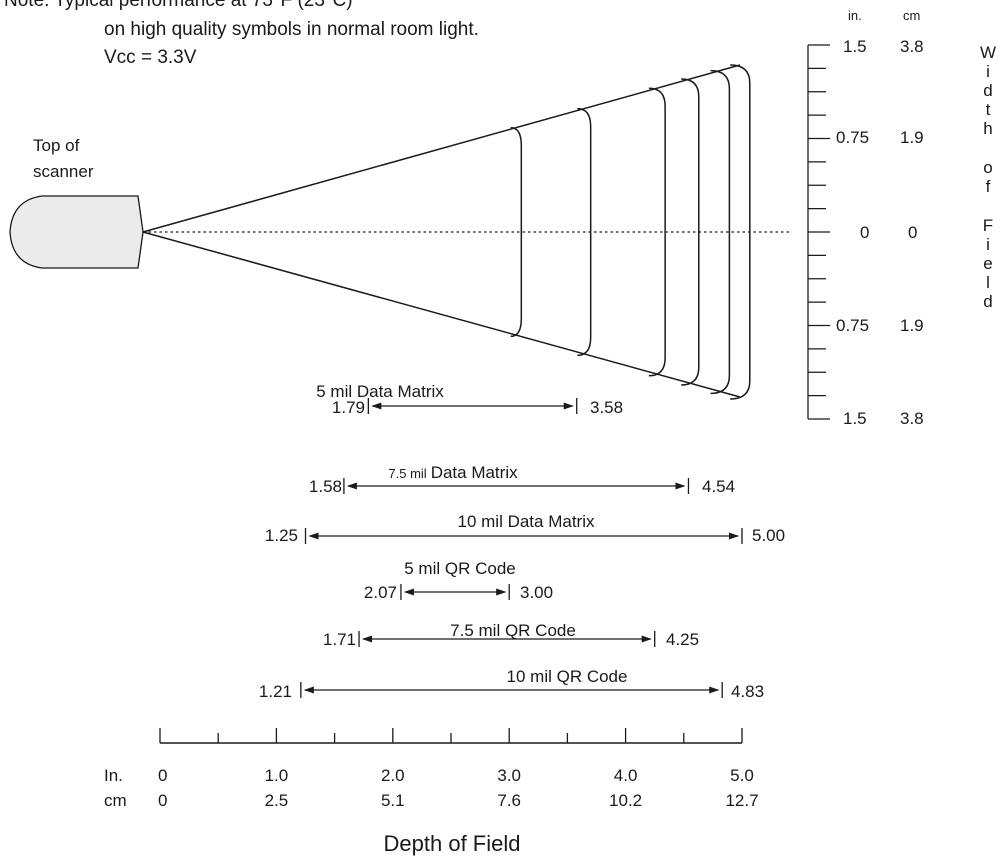 This screenshot has width=1000, height=864. I want to click on range-name-dm-7-5-size: 7.5 mil, so click(407, 473).